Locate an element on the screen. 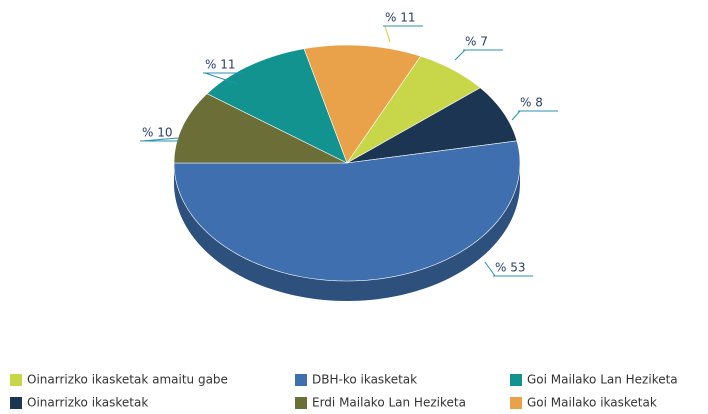 This screenshot has width=708, height=414. value-label: % 7 is located at coordinates (476, 42).